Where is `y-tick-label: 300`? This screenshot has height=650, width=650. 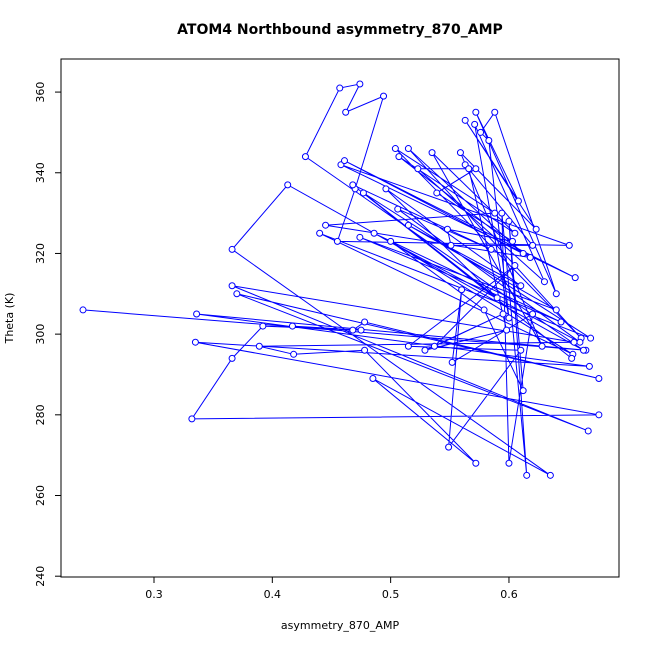 y-tick-label: 300 is located at coordinates (40, 334).